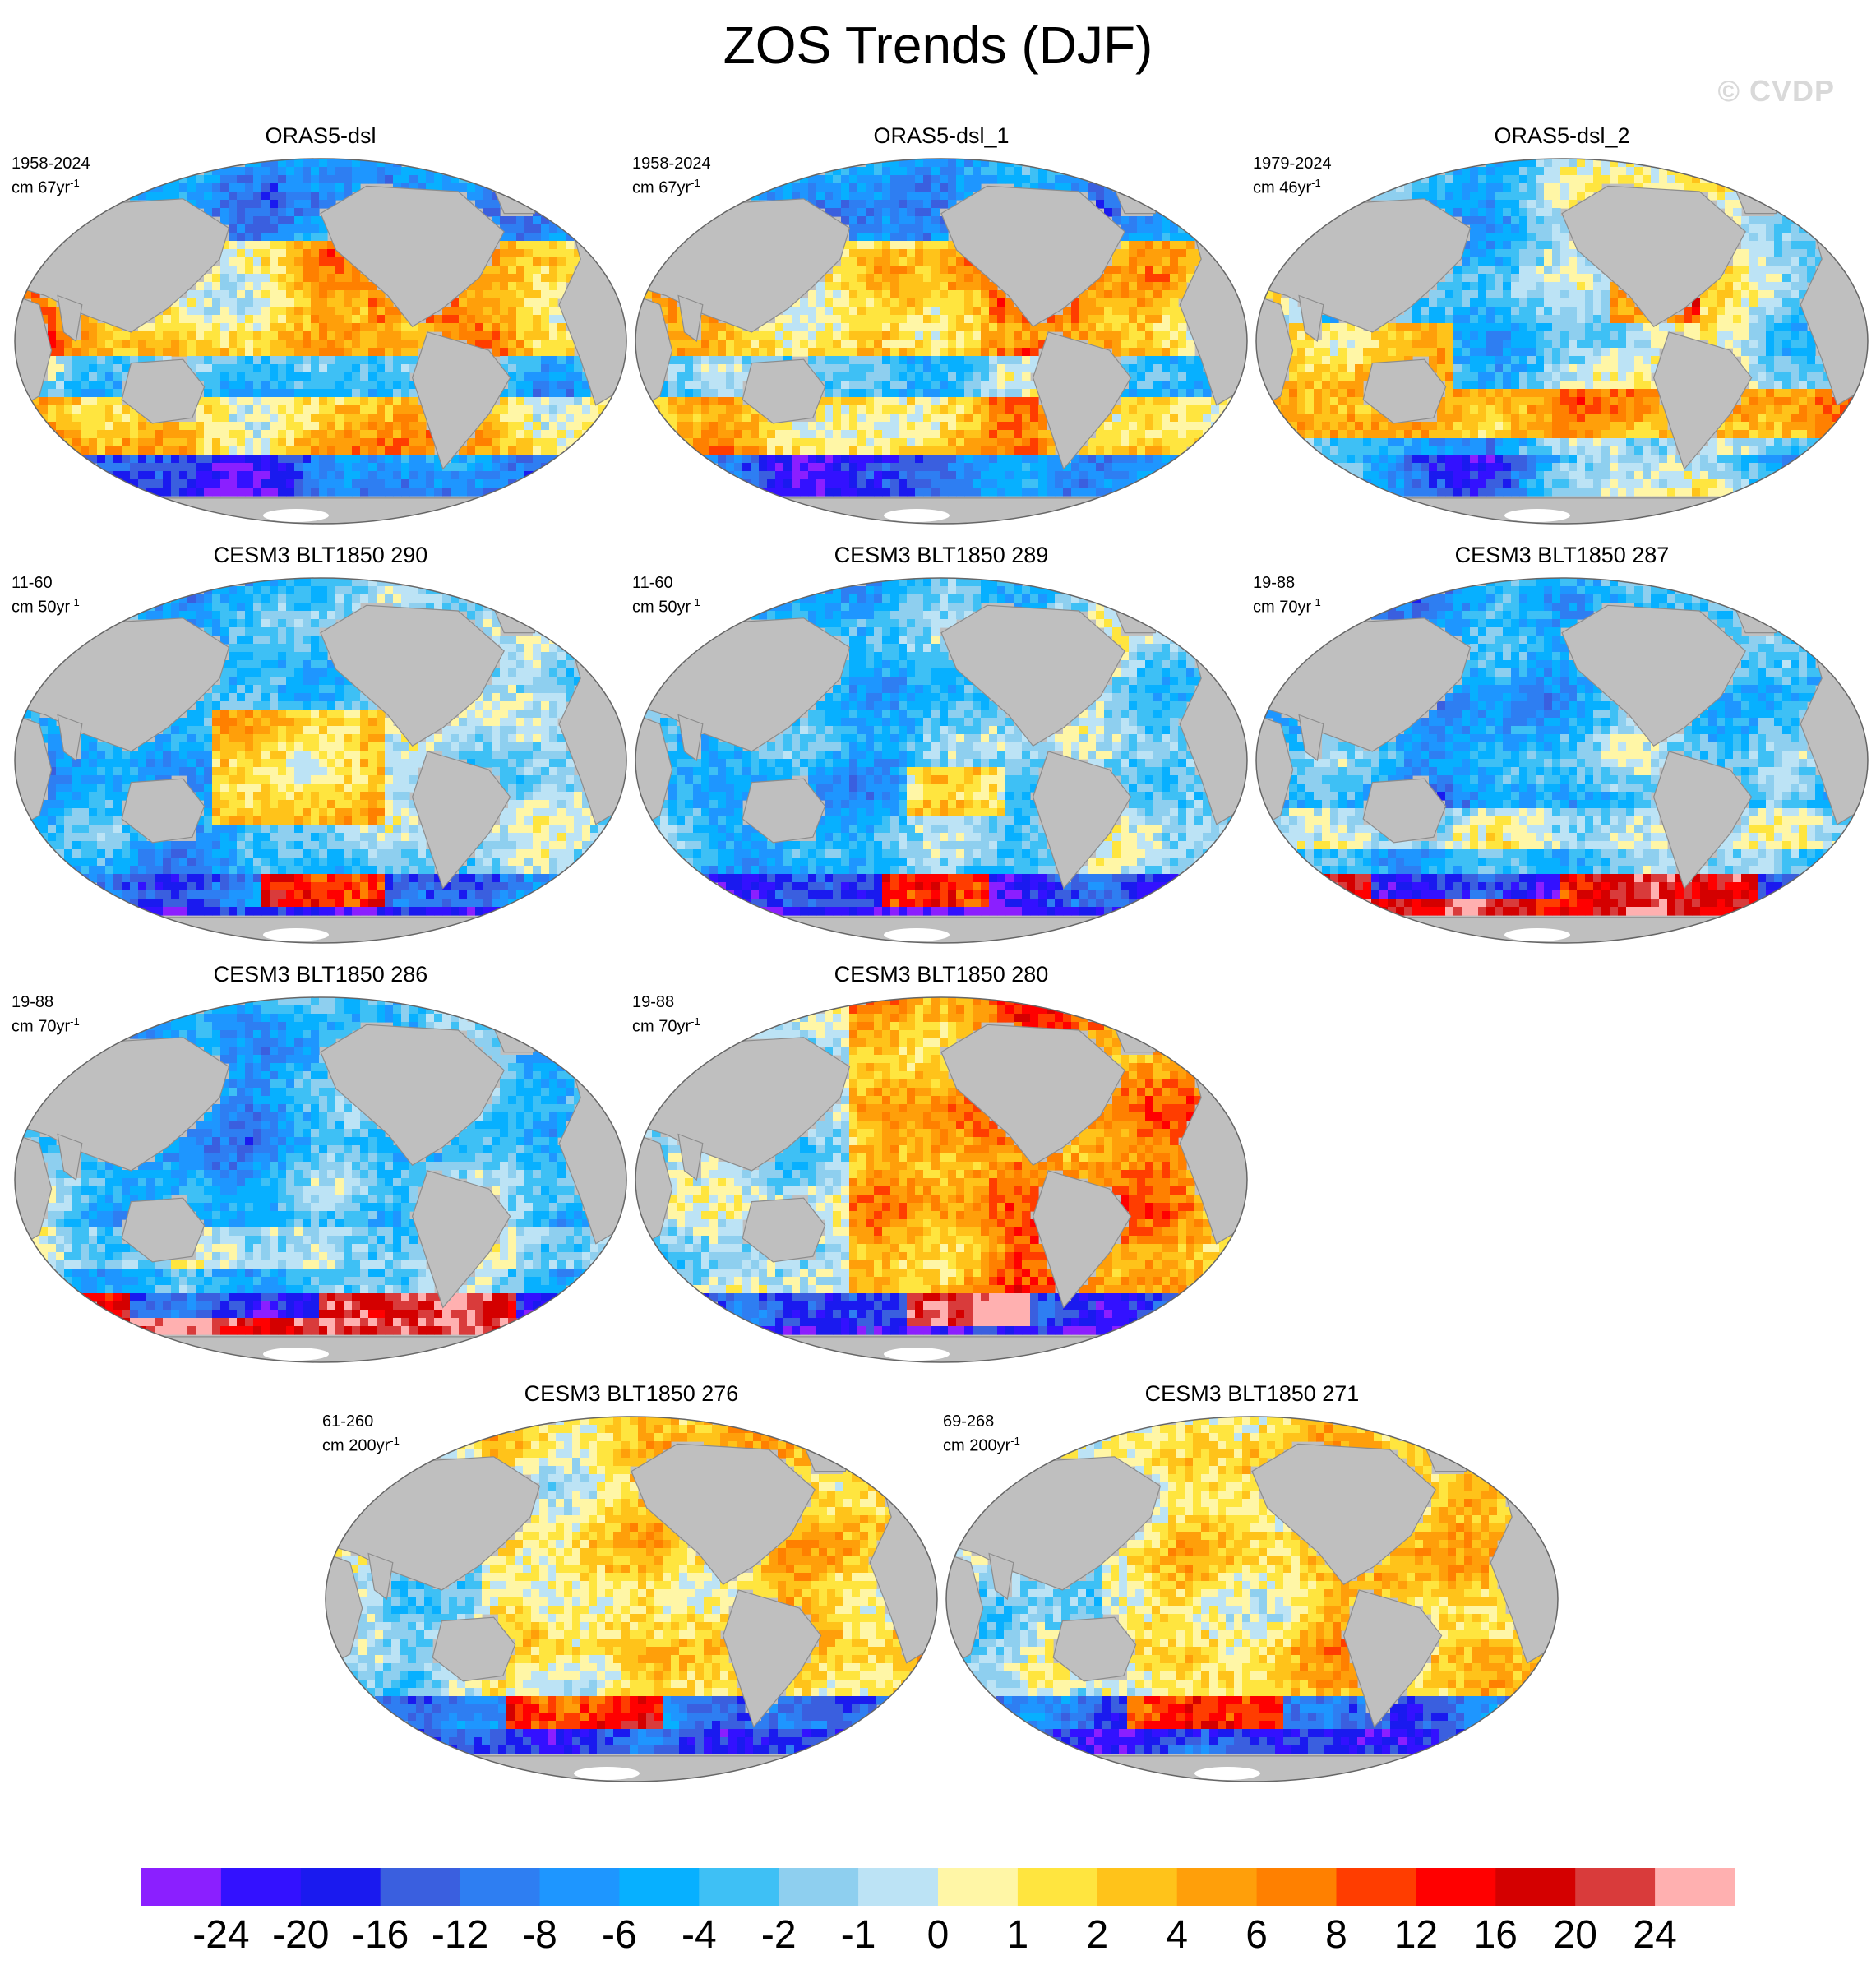 This screenshot has height=1974, width=1876. I want to click on colorbar-tick-label: 2, so click(1098, 1935).